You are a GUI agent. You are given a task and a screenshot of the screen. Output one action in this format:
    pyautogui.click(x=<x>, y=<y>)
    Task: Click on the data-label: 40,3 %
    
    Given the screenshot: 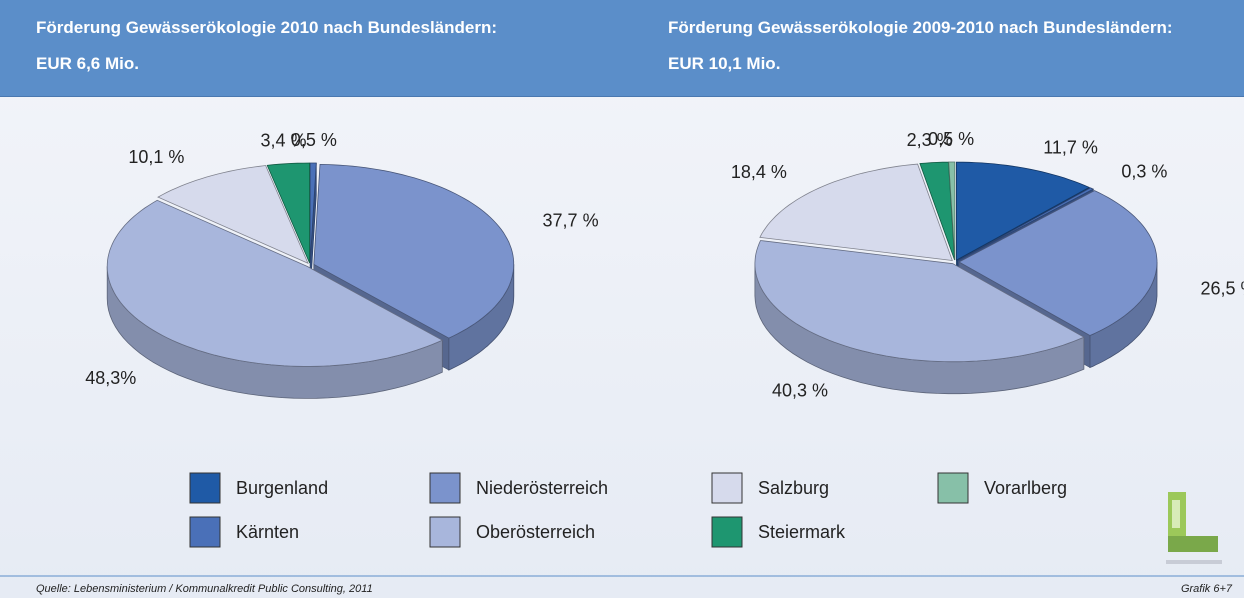 What is the action you would take?
    pyautogui.click(x=800, y=390)
    